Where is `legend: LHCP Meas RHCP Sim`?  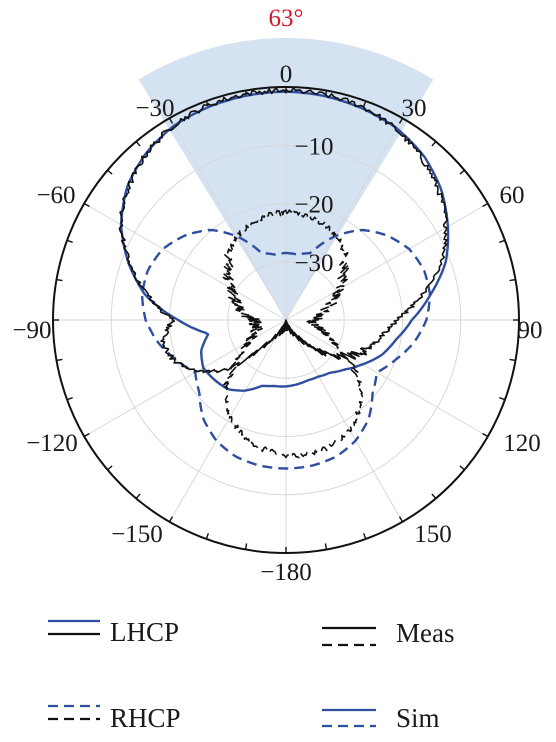
legend: LHCP Meas RHCP Sim is located at coordinates (251, 675).